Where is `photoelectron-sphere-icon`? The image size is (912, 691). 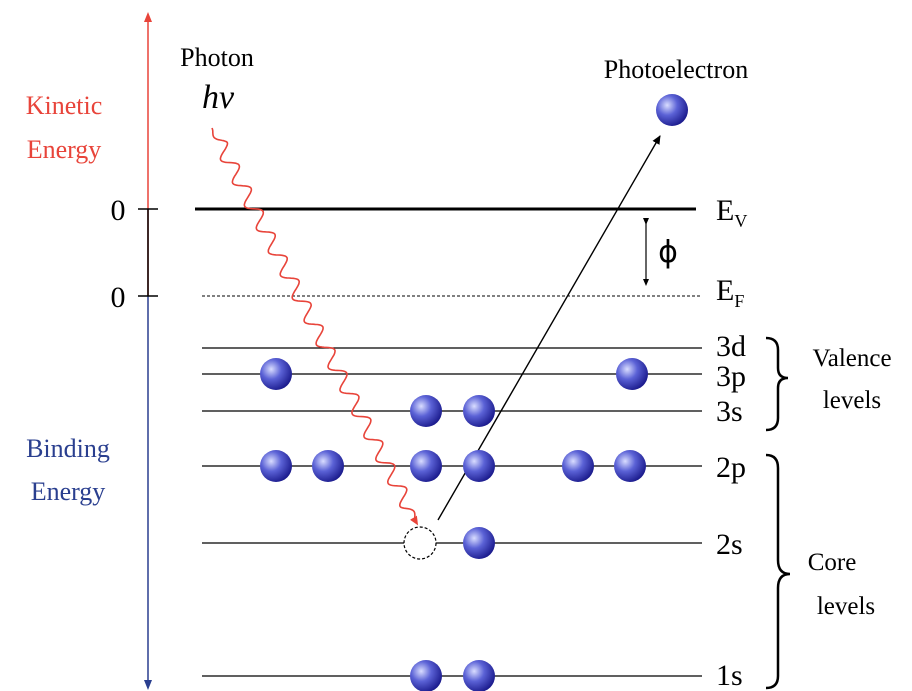
photoelectron-sphere-icon is located at coordinates (672, 110).